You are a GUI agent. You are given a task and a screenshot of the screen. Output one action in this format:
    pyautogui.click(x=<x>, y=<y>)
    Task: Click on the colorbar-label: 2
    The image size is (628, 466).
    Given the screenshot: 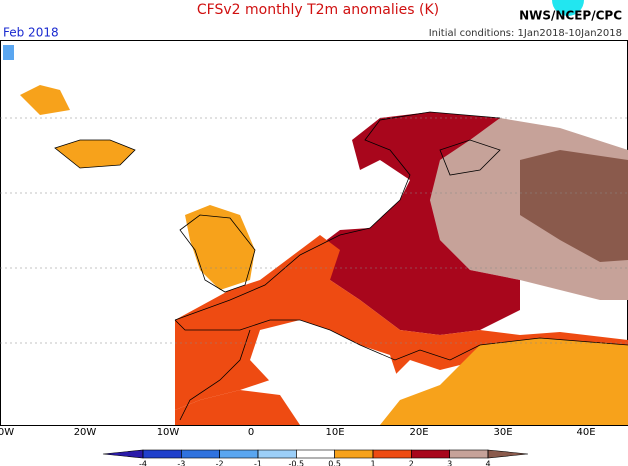 What is the action you would take?
    pyautogui.click(x=411, y=463)
    